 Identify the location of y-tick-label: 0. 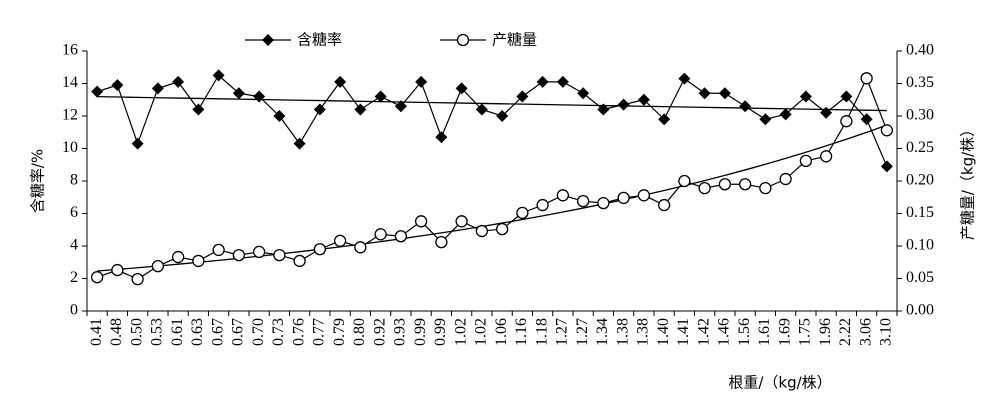
(74, 310).